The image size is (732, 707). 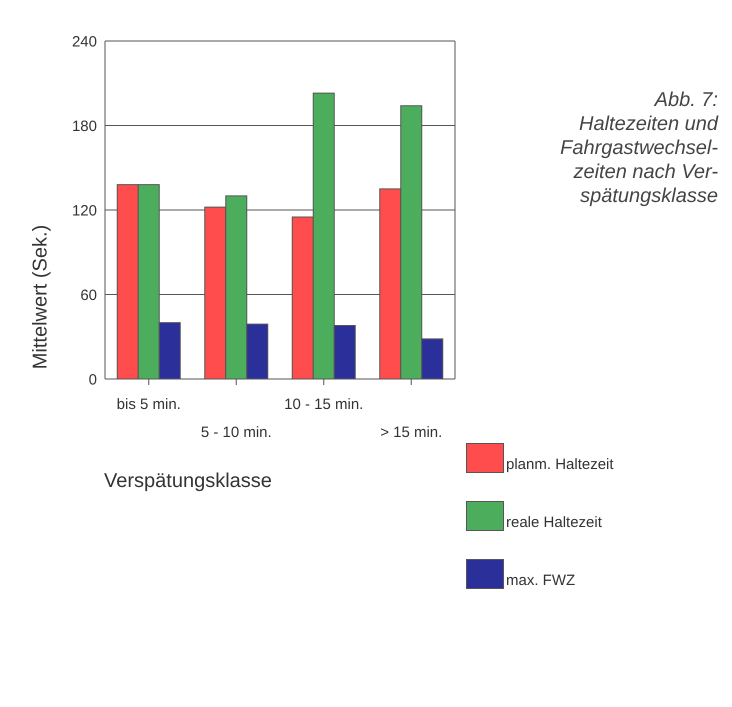 I want to click on y-tick-label: 180, so click(x=84, y=126).